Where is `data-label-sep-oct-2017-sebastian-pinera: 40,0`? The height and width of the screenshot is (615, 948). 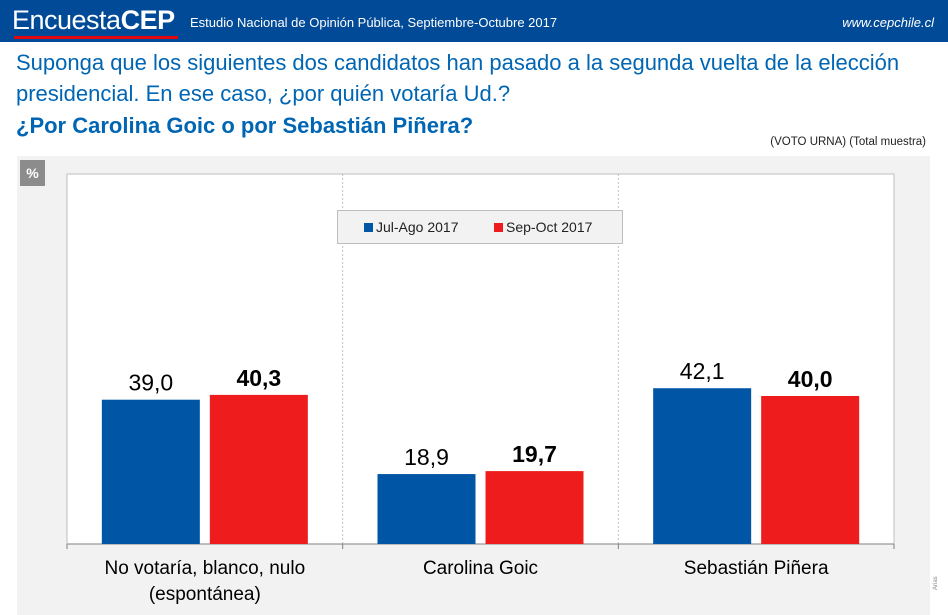
data-label-sep-oct-2017-sebastian-pinera: 40,0 is located at coordinates (810, 379).